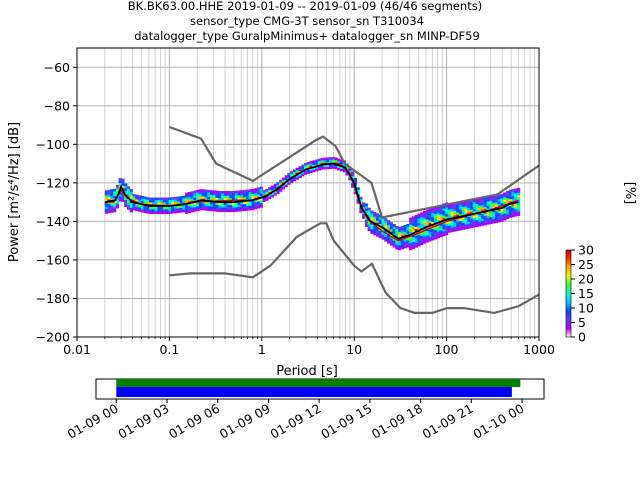 This screenshot has height=480, width=640. I want to click on colorbar-tick-label: 20, so click(586, 279).